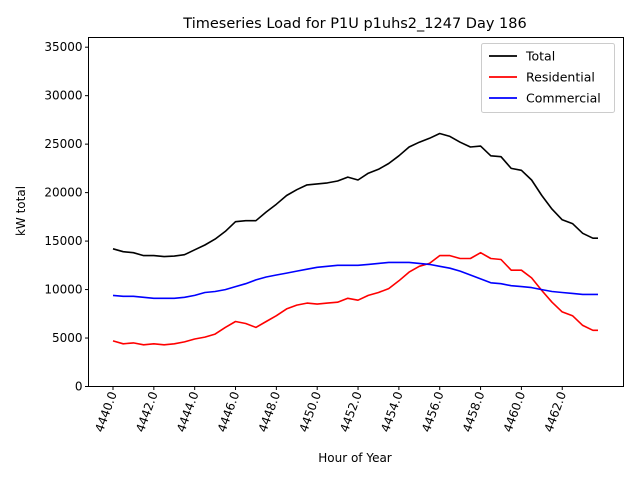 This screenshot has width=640, height=484. What do you see at coordinates (355, 458) in the screenshot?
I see `x-axis-label: Hour of Year` at bounding box center [355, 458].